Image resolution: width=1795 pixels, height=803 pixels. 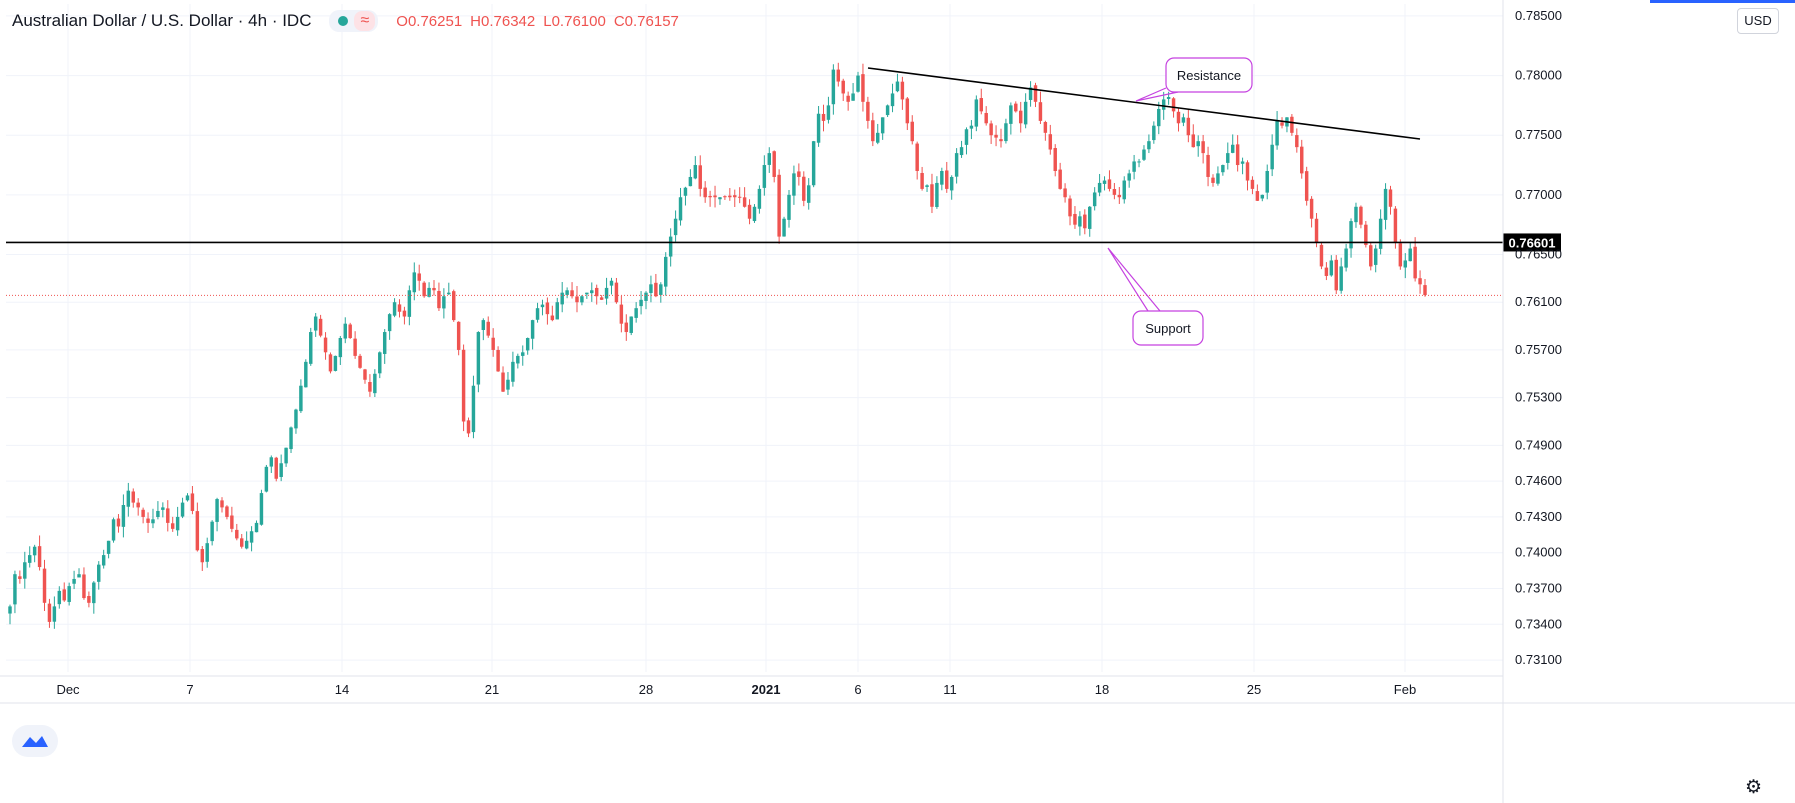 I want to click on support-callout-box, so click(x=1168, y=328).